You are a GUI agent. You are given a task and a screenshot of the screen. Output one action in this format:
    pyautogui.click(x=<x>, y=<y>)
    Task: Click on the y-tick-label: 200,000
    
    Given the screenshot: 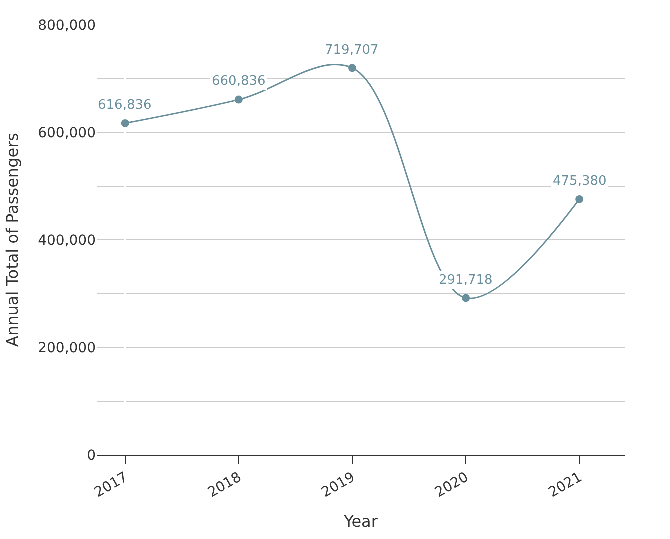 What is the action you would take?
    pyautogui.click(x=67, y=348)
    